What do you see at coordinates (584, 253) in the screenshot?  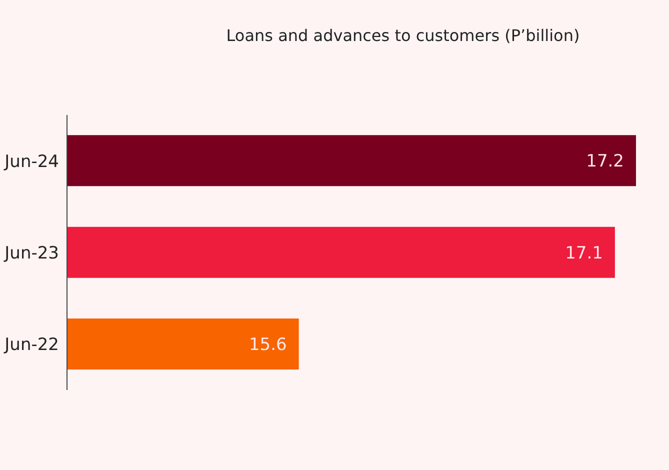 I see `data-label: 17.1` at bounding box center [584, 253].